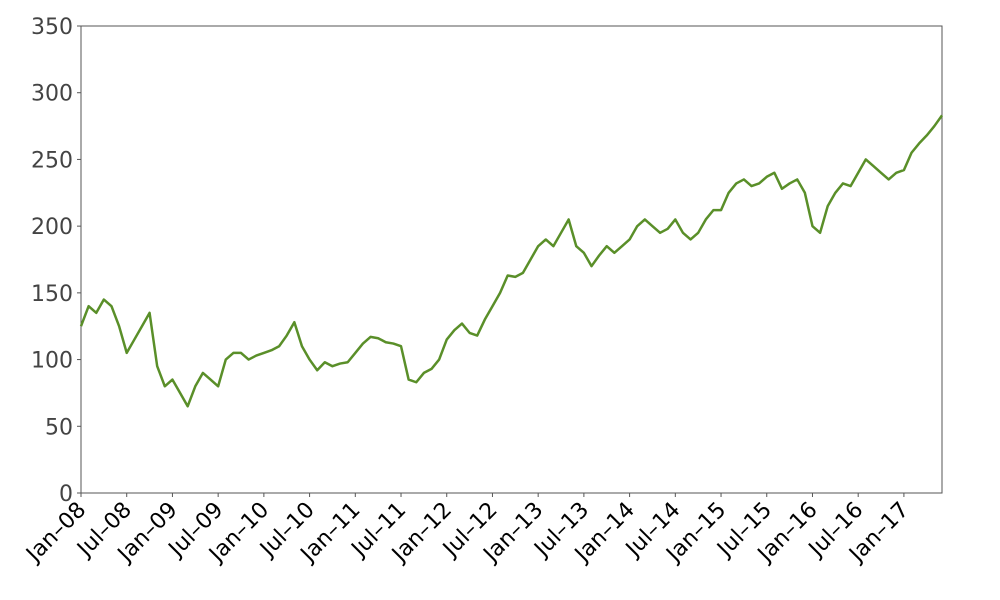 This screenshot has width=1000, height=600. I want to click on y-tick-label: 300, so click(52, 94).